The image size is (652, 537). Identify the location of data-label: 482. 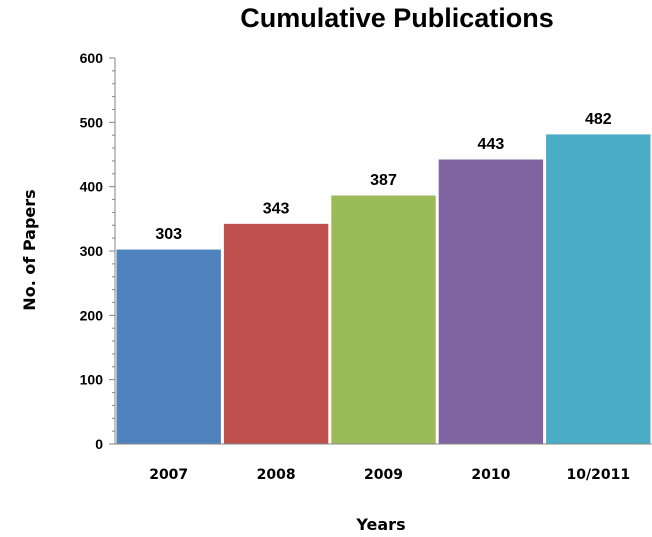
(598, 119).